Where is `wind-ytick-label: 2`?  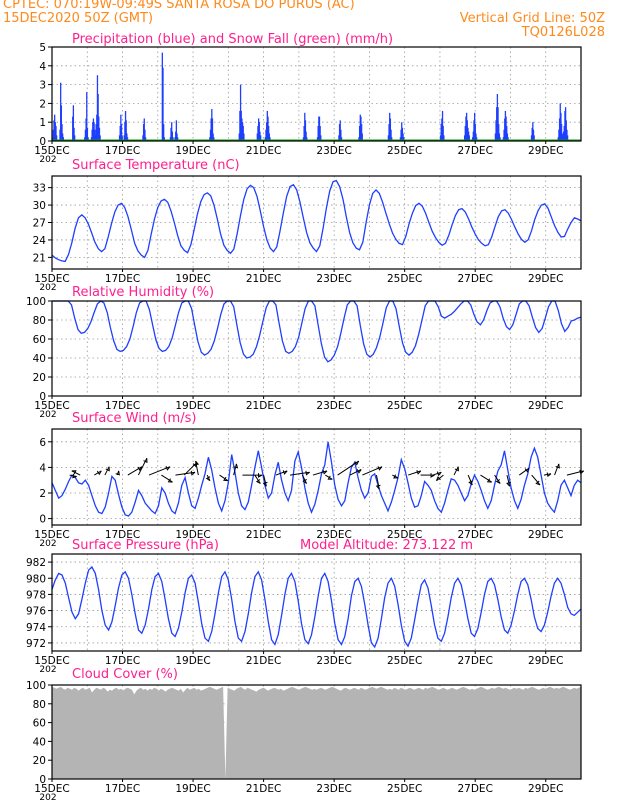 wind-ytick-label: 2 is located at coordinates (42, 494).